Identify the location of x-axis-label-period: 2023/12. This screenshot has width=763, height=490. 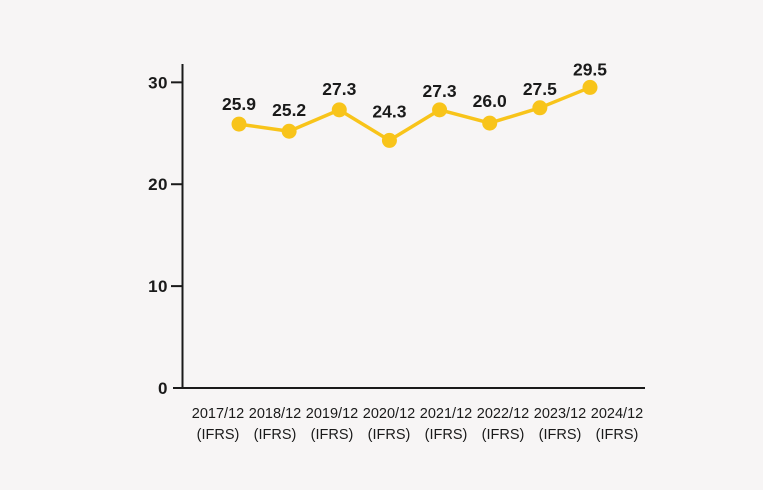
(560, 414).